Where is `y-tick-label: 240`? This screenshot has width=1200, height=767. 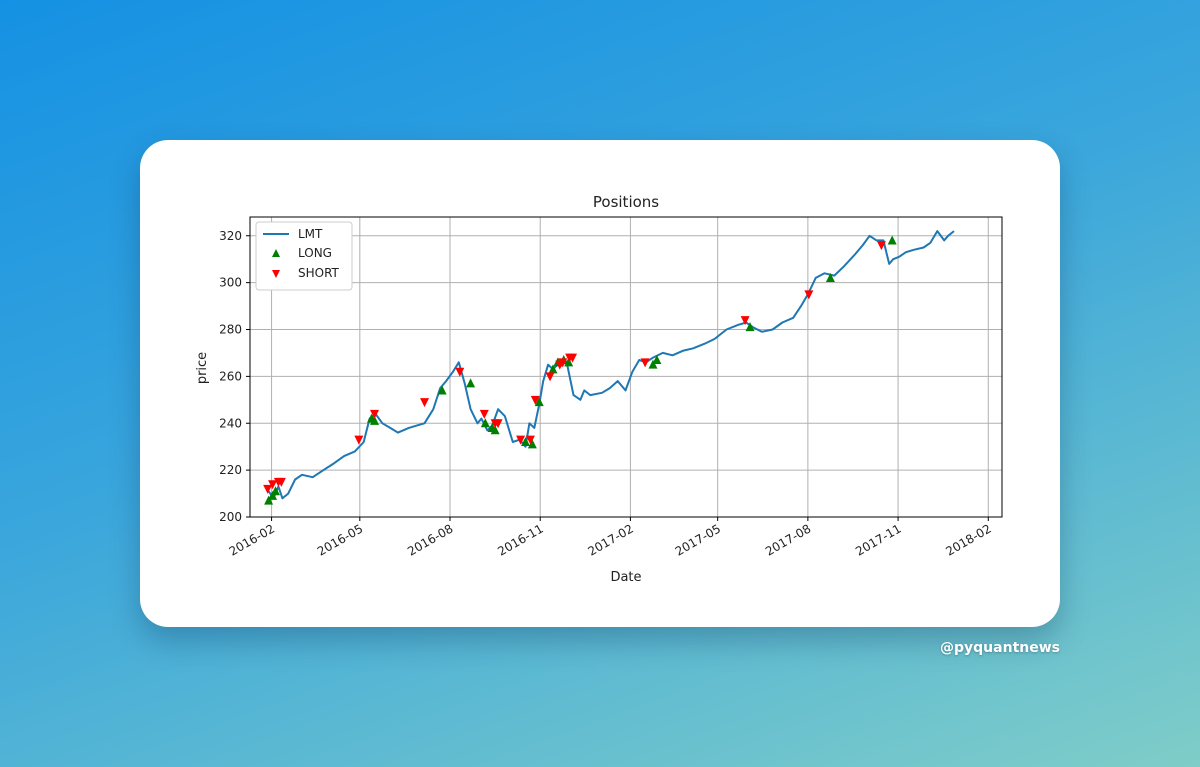 y-tick-label: 240 is located at coordinates (230, 423).